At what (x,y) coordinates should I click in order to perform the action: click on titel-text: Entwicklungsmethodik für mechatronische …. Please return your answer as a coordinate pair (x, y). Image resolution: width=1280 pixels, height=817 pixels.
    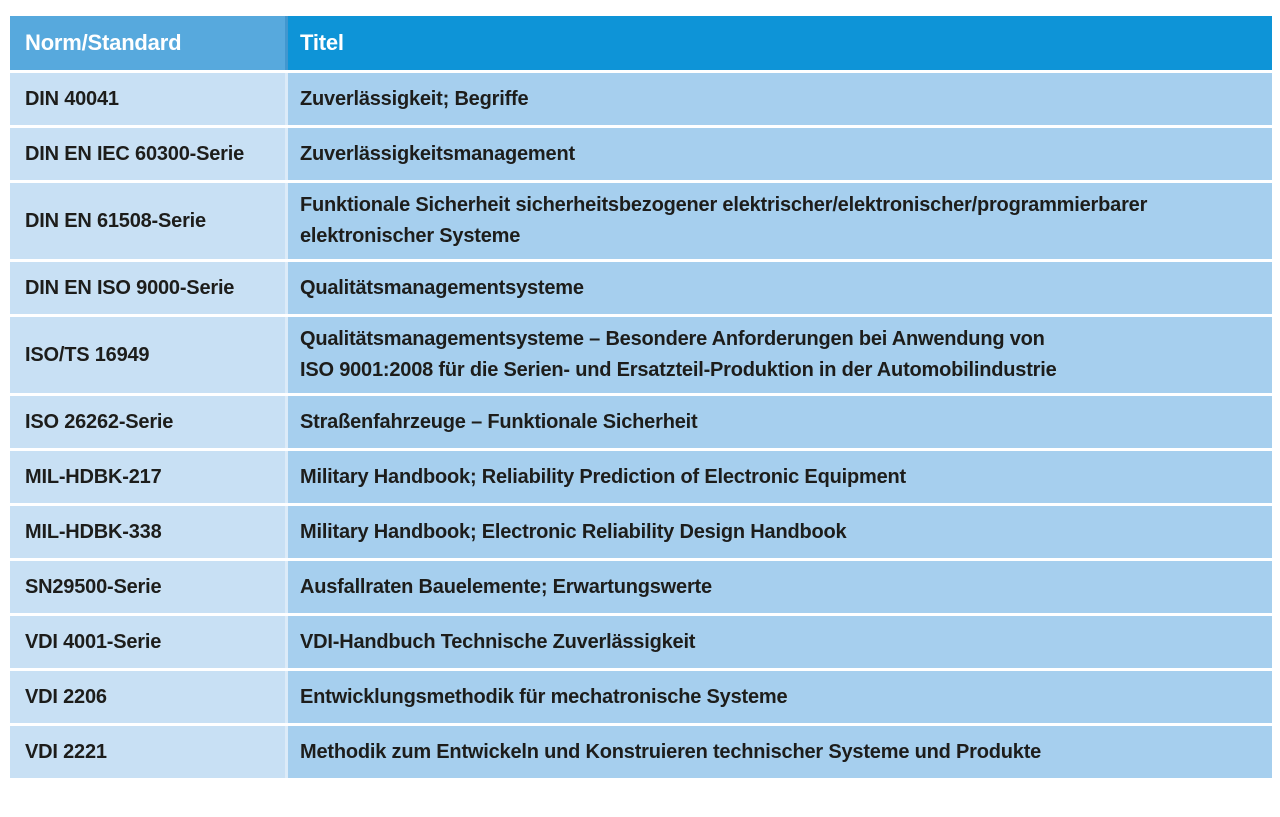
    Looking at the image, I should click on (544, 696).